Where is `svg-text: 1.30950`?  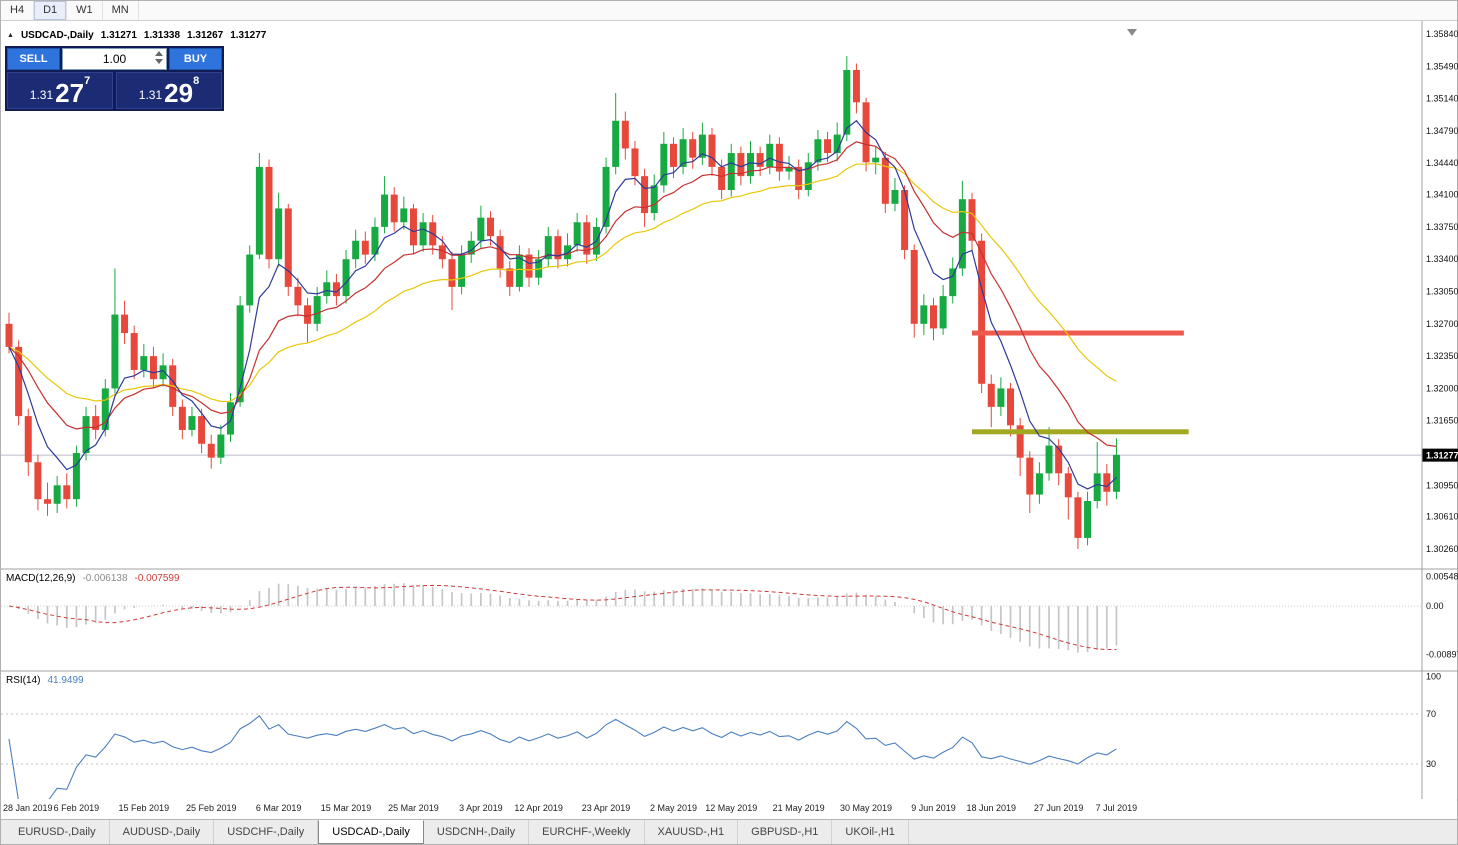 svg-text: 1.30950 is located at coordinates (1442, 485).